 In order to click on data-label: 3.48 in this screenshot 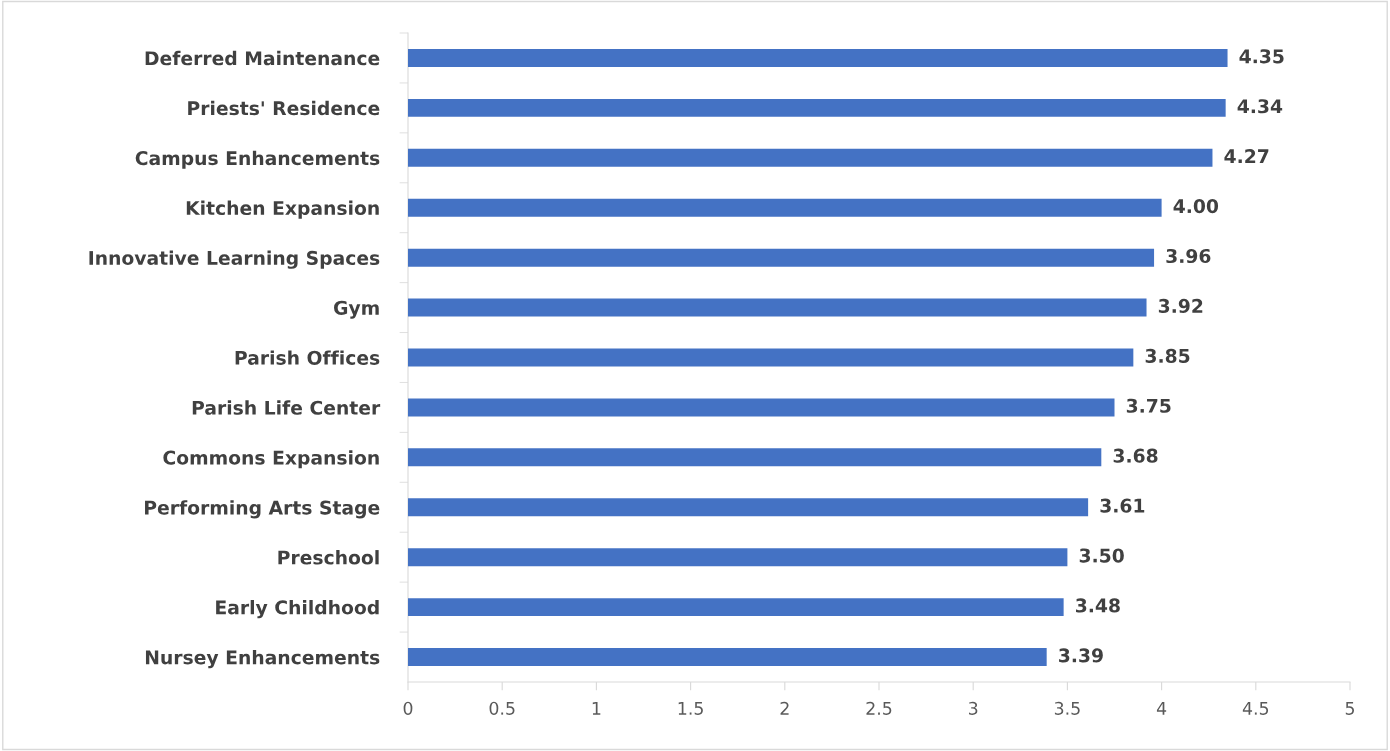, I will do `click(1098, 605)`.